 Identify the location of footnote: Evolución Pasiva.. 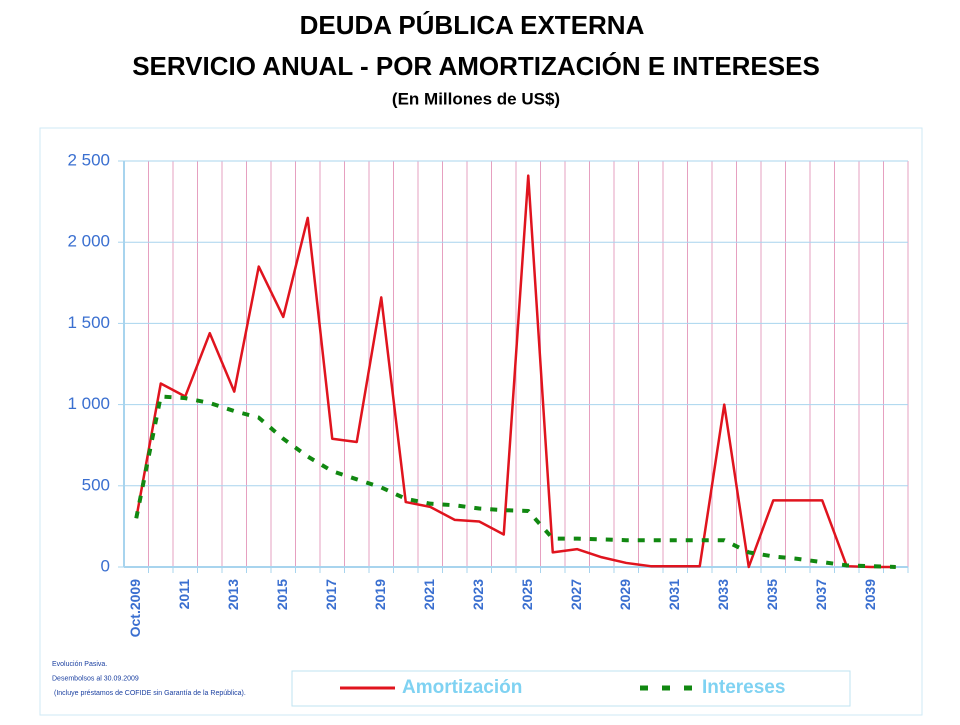
(79, 664).